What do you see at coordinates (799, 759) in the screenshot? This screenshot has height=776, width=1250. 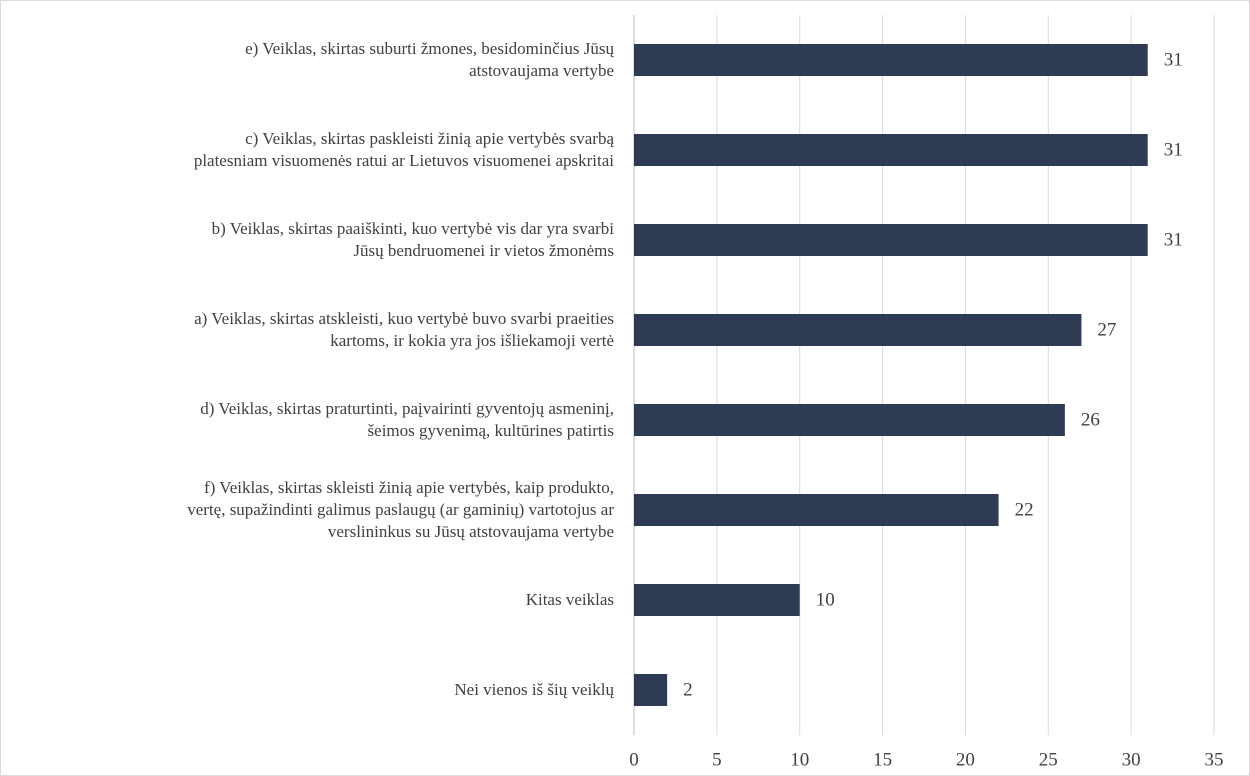 I see `x-tick-label: 10` at bounding box center [799, 759].